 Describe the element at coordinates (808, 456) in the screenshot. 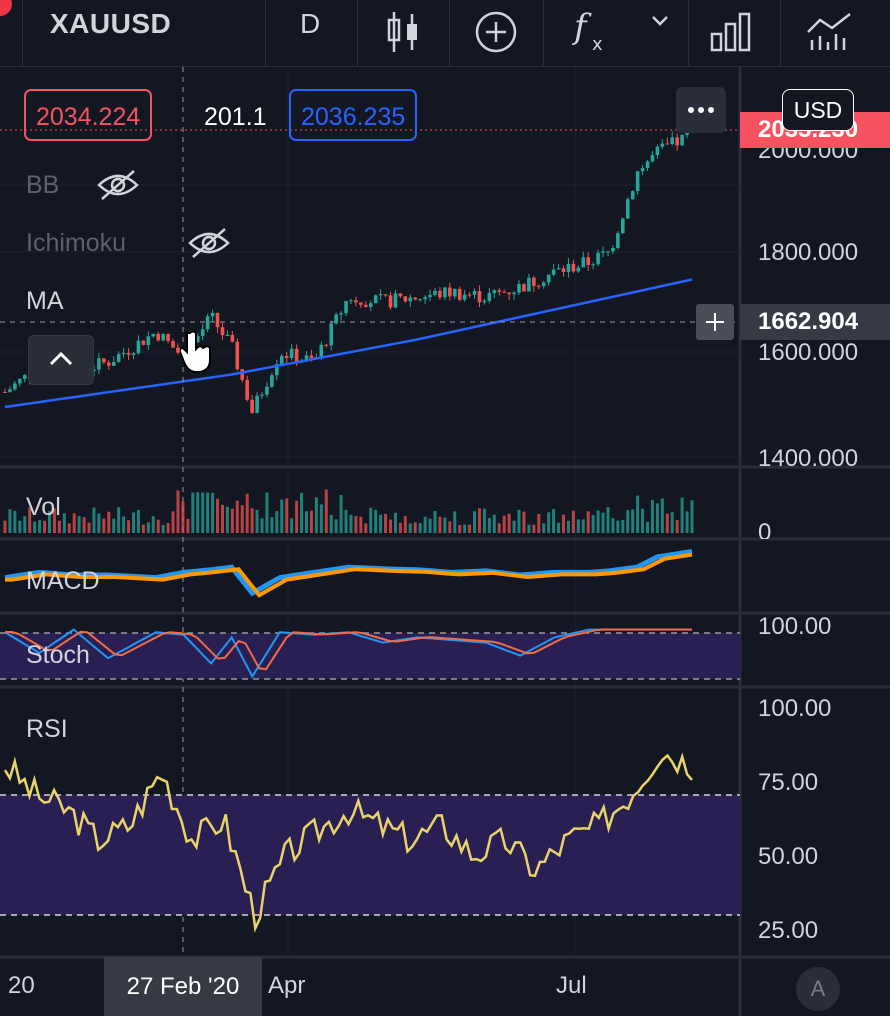

I see `price-tick: 1400.000` at that location.